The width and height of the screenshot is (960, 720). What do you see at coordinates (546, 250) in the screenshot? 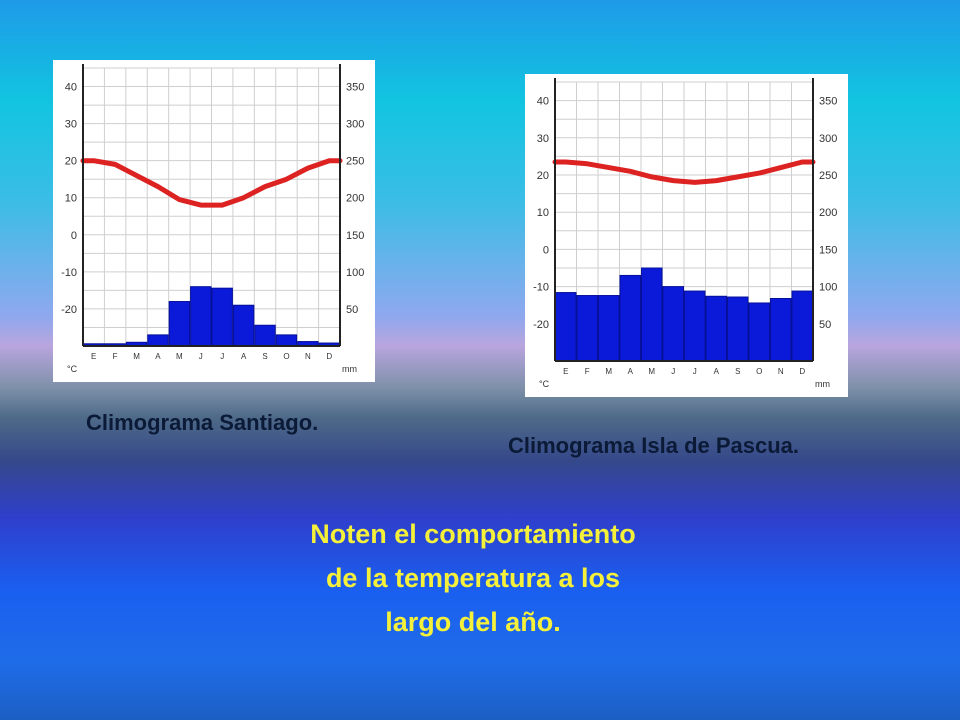
I see `pascua-ytick-left: 0` at bounding box center [546, 250].